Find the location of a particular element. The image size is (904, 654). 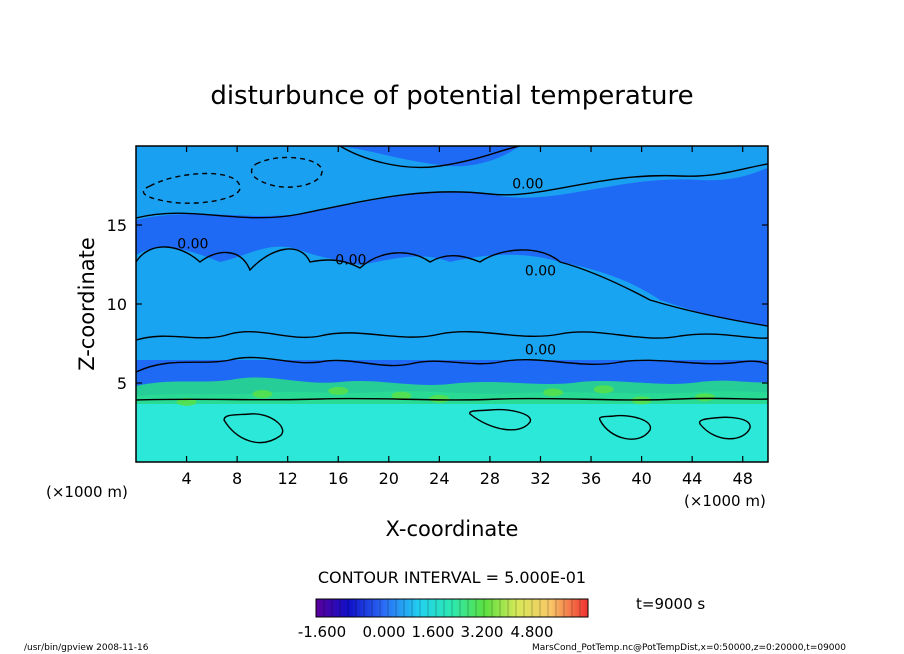

colorbar-tick-label: 1.600 is located at coordinates (433, 632).